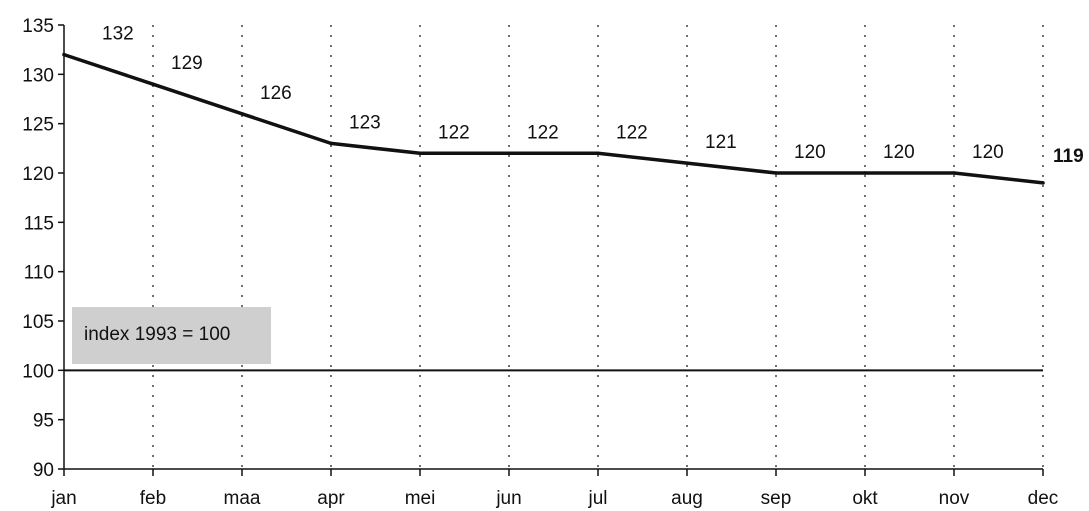 This screenshot has height=511, width=1089. I want to click on data-label-dec: 119, so click(1068, 156).